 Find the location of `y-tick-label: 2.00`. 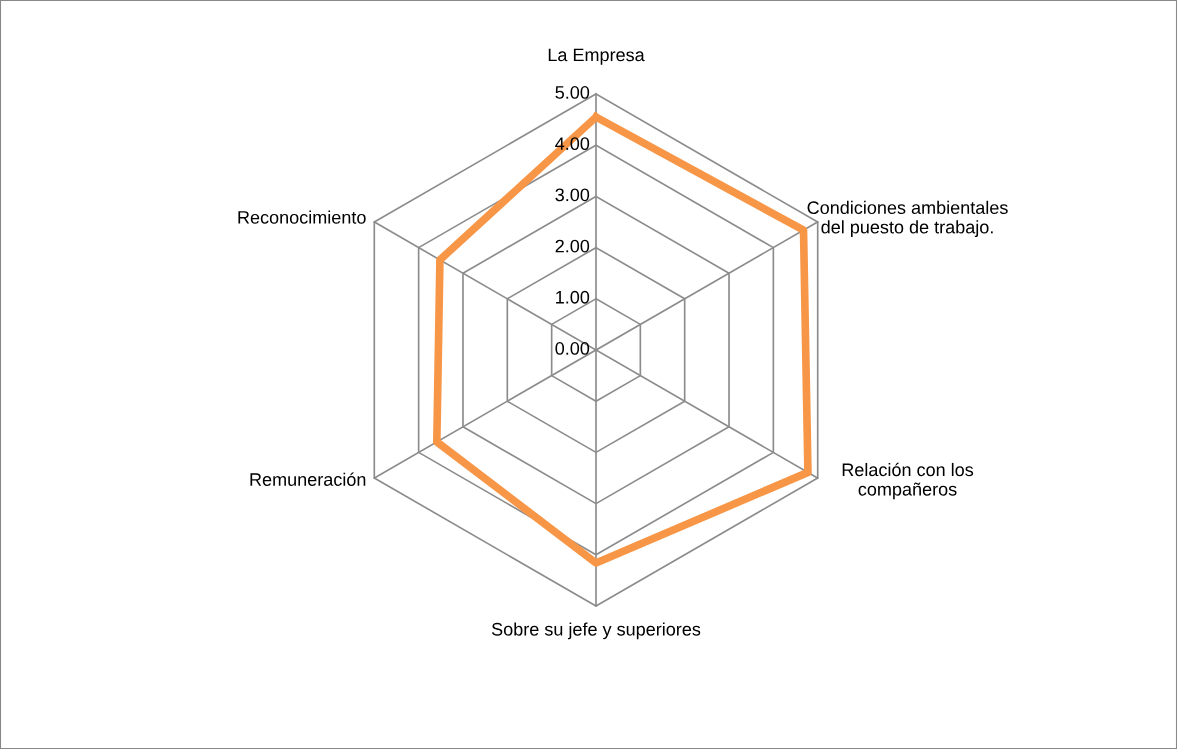

y-tick-label: 2.00 is located at coordinates (572, 246).